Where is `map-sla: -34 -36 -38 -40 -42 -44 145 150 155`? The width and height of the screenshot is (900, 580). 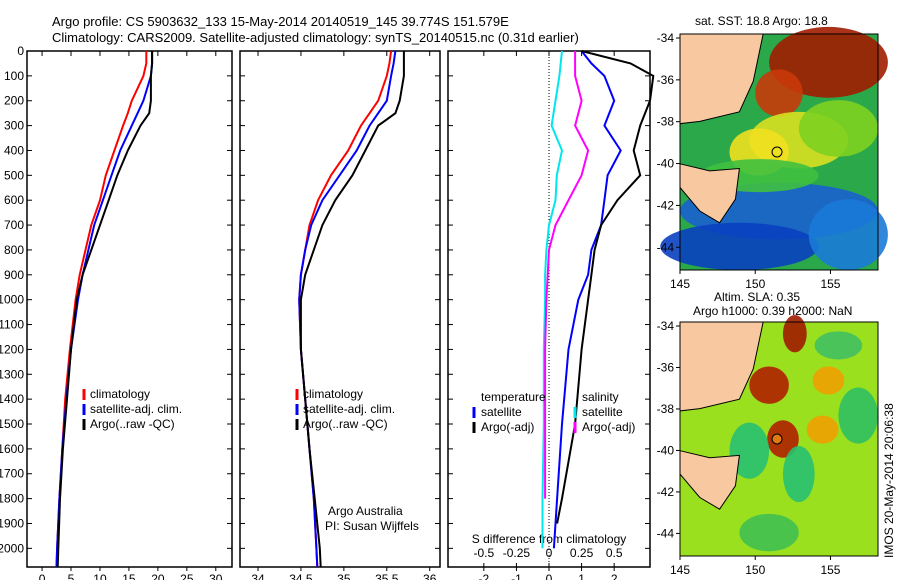
map-sla: -34 -36 -38 -40 -42 -44 145 150 155 is located at coordinates (768, 445).